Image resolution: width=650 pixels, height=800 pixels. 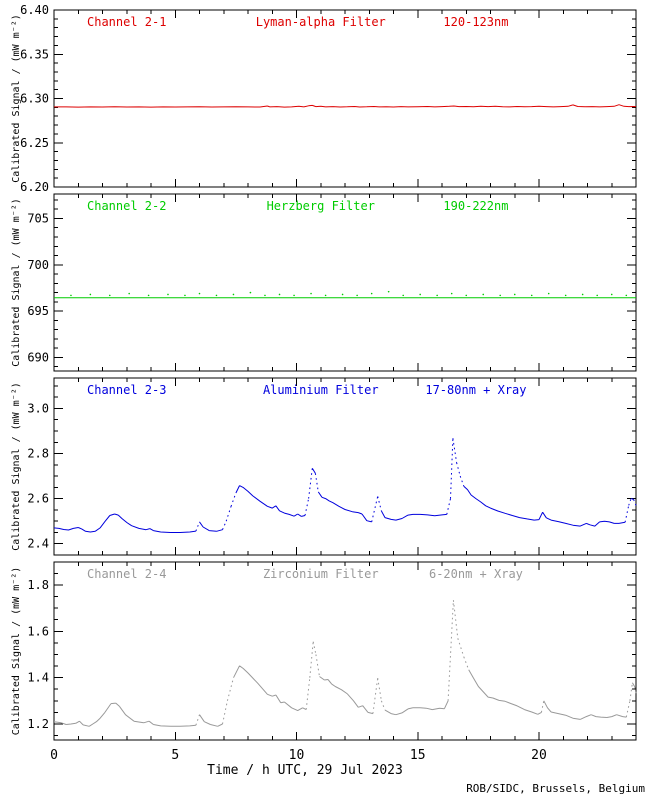 What do you see at coordinates (38, 265) in the screenshot?
I see `y-tick-label: 700` at bounding box center [38, 265].